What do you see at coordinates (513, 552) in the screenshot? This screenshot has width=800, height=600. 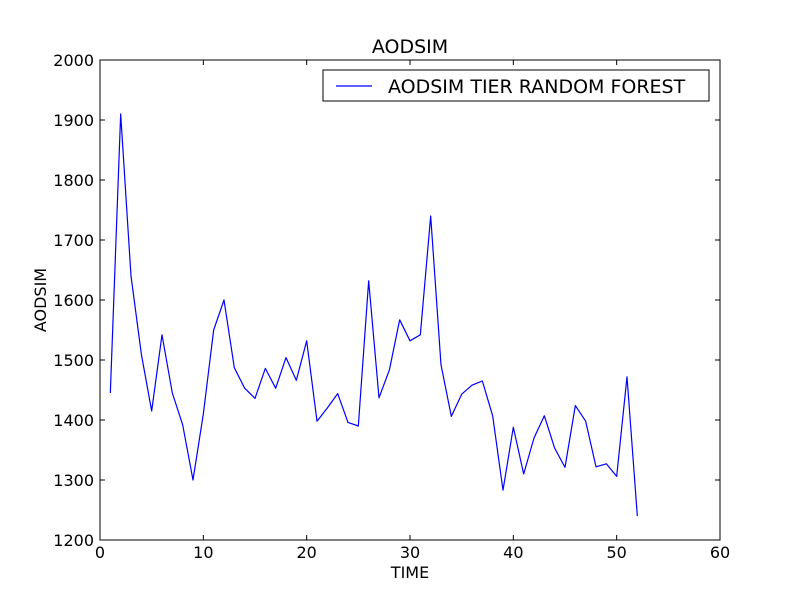 I see `x-tick-label: 40` at bounding box center [513, 552].